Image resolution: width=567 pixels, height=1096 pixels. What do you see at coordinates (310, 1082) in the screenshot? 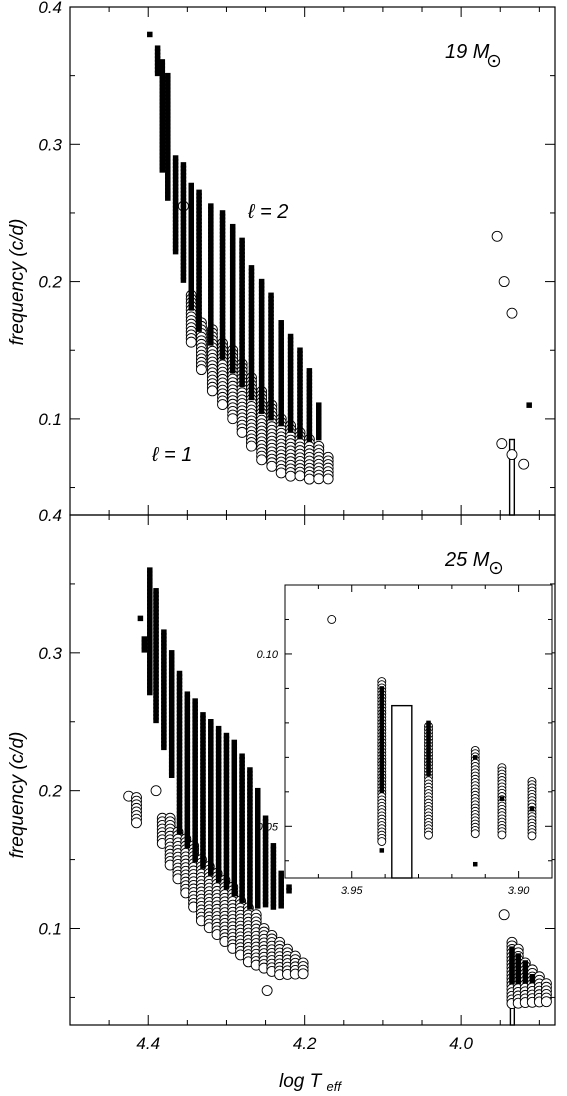
I see `x-axis-label: log T eff` at bounding box center [310, 1082].